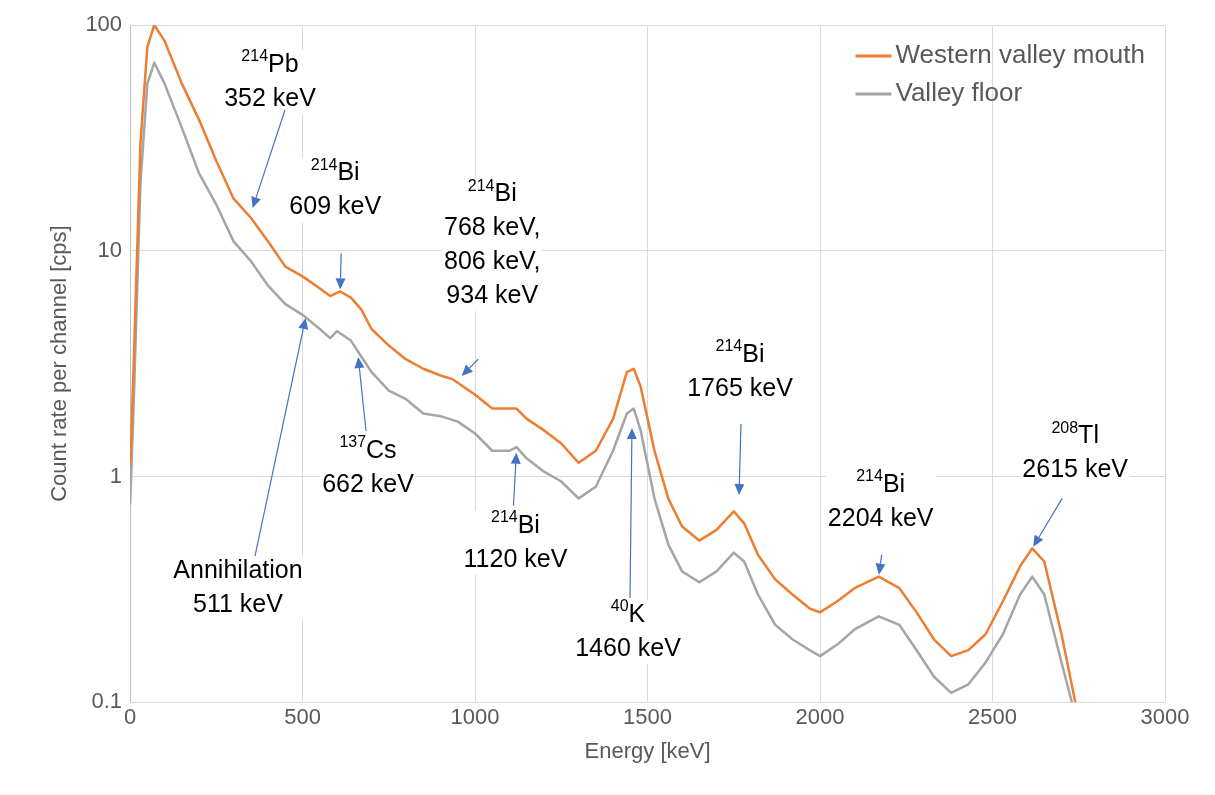 This screenshot has width=1215, height=795. I want to click on x-axis-title: Energy [keV], so click(647, 750).